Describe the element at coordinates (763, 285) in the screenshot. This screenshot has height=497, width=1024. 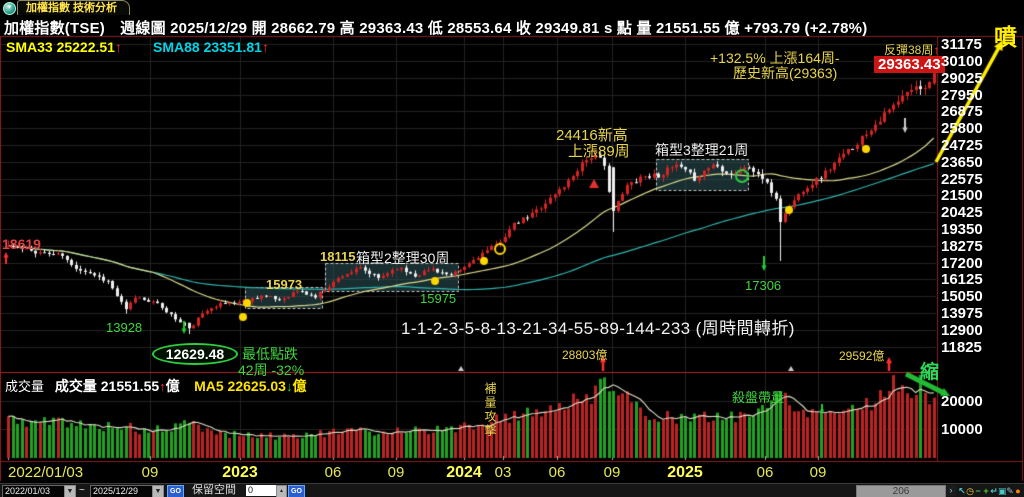
I see `annotation-17306-low: 17306` at that location.